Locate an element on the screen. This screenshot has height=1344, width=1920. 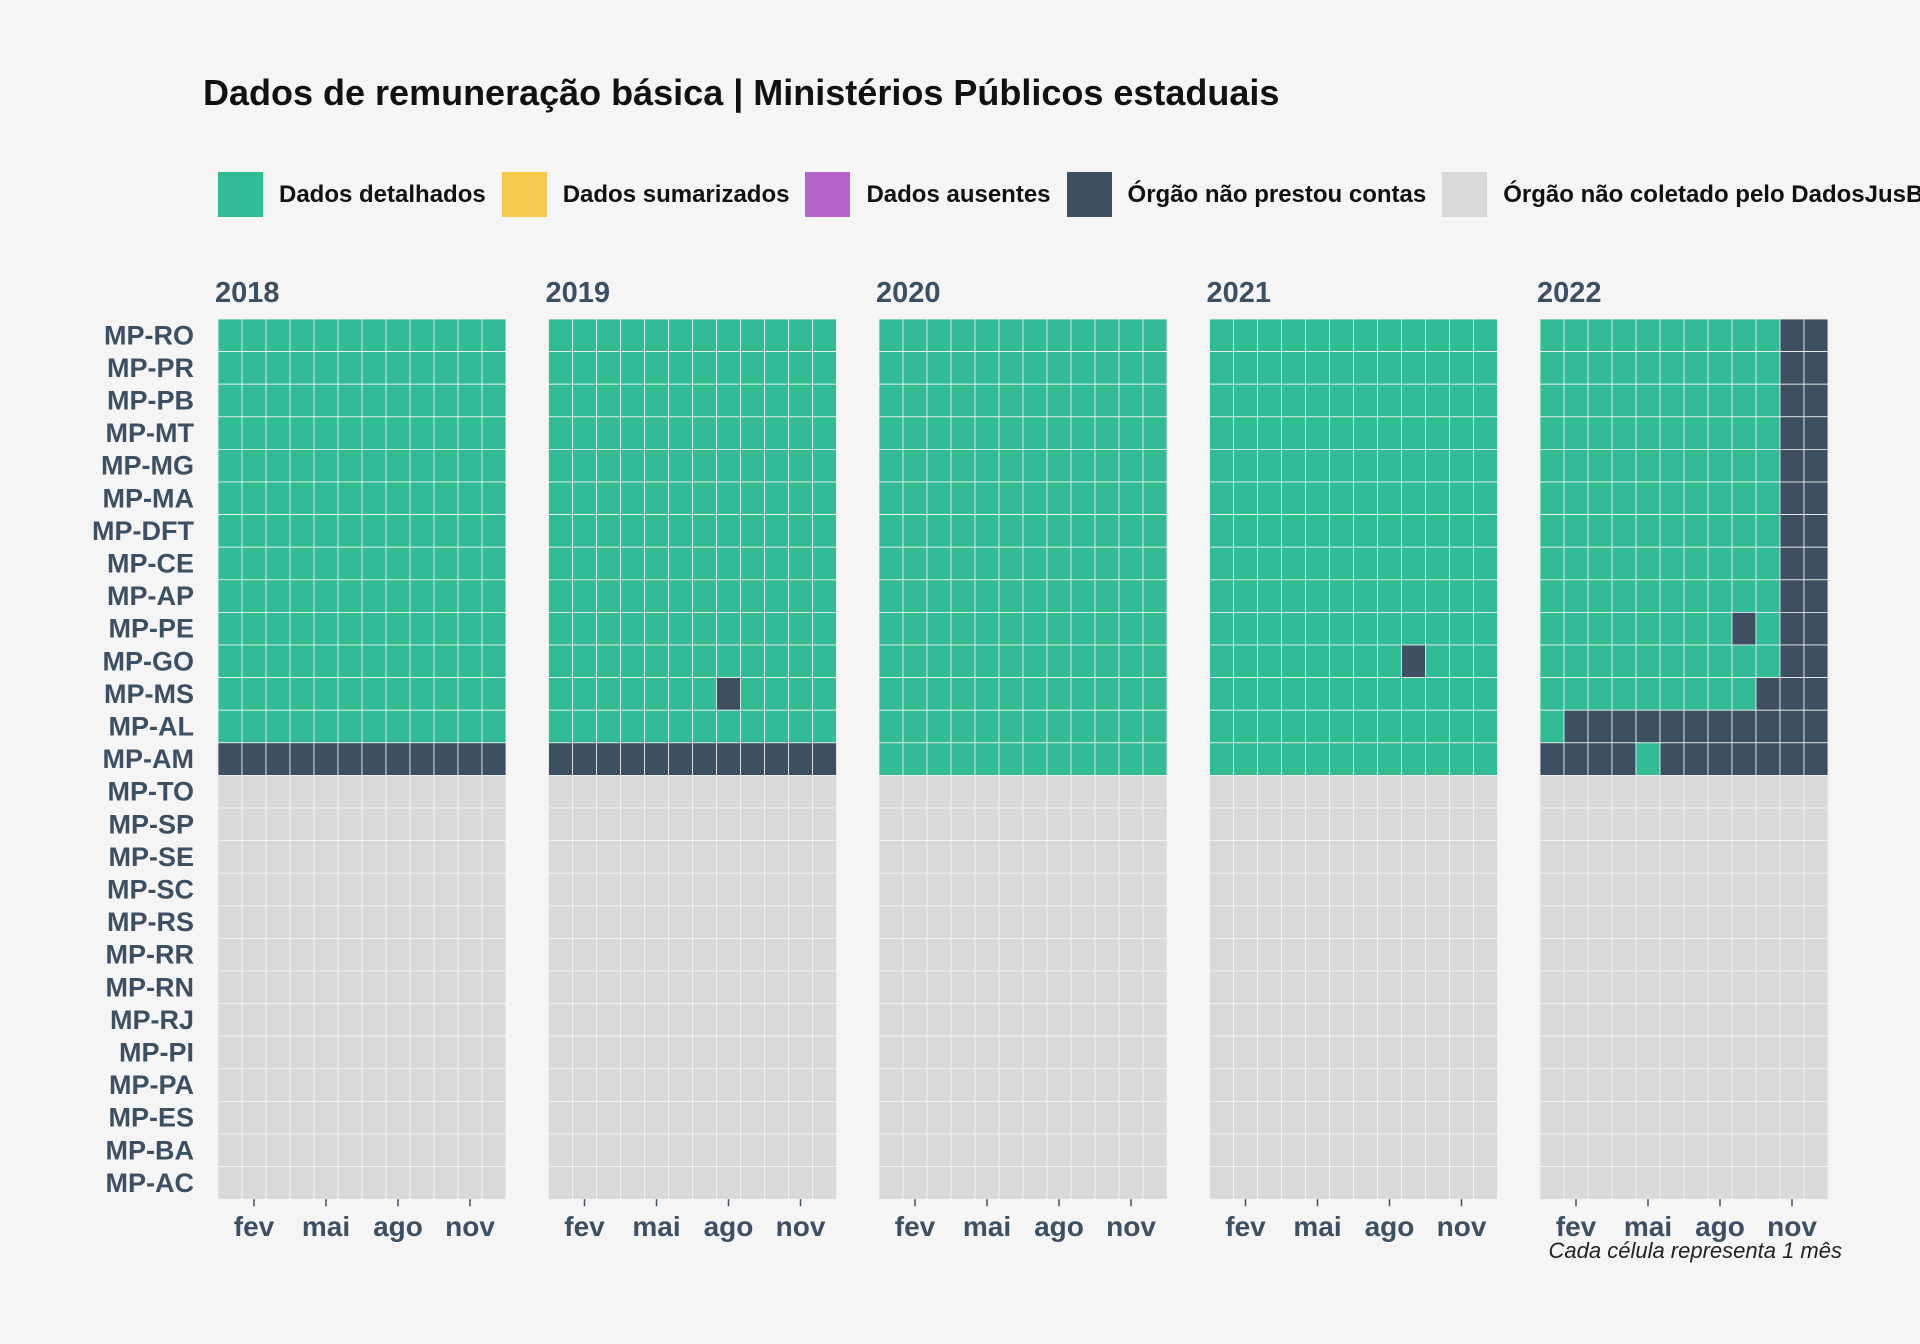
y-tick-label: MP-RS is located at coordinates (150, 922).